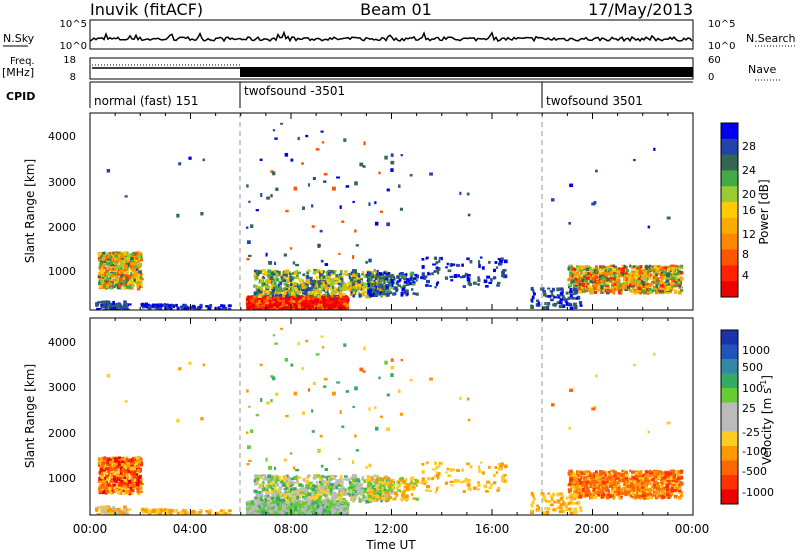 Image resolution: width=800 pixels, height=554 pixels. Describe the element at coordinates (69, 60) in the screenshot. I see `freq-tick-top: 18` at that location.